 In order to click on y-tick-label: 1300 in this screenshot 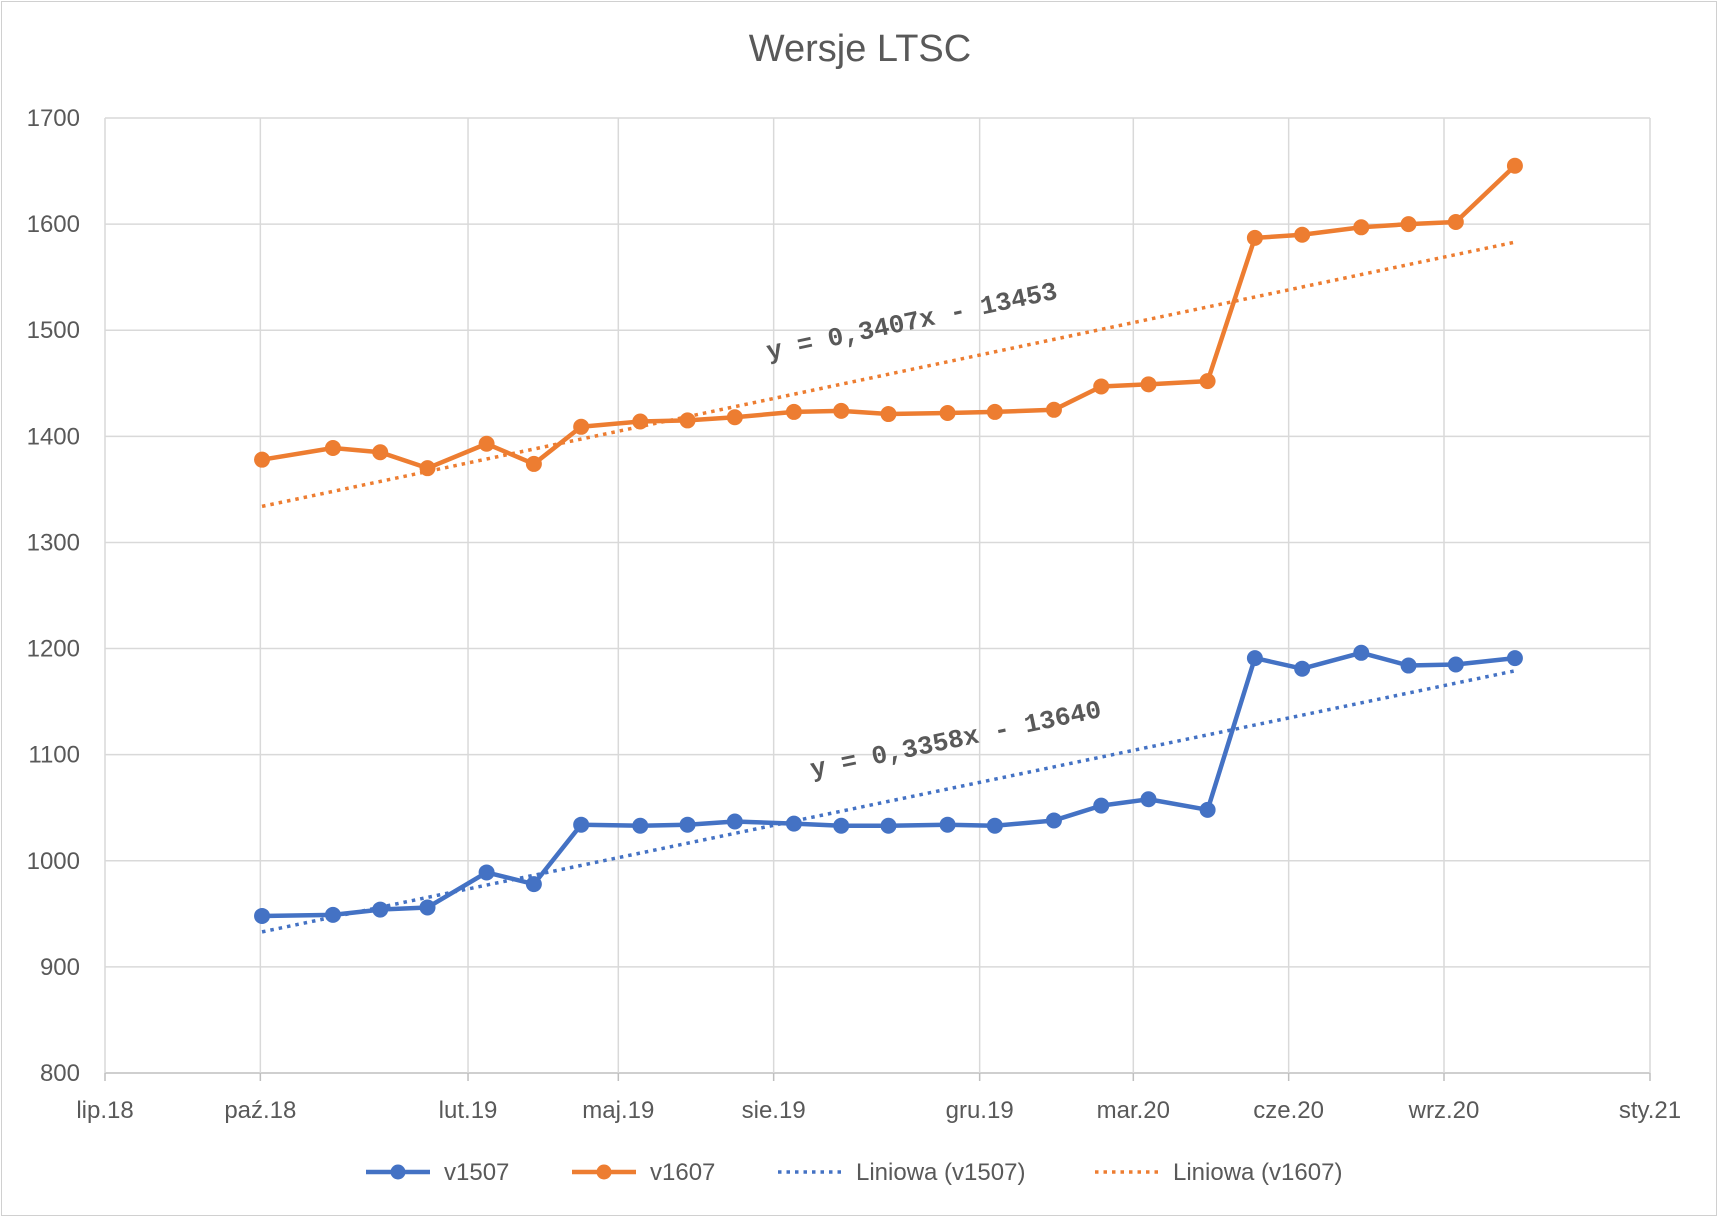, I will do `click(53, 542)`.